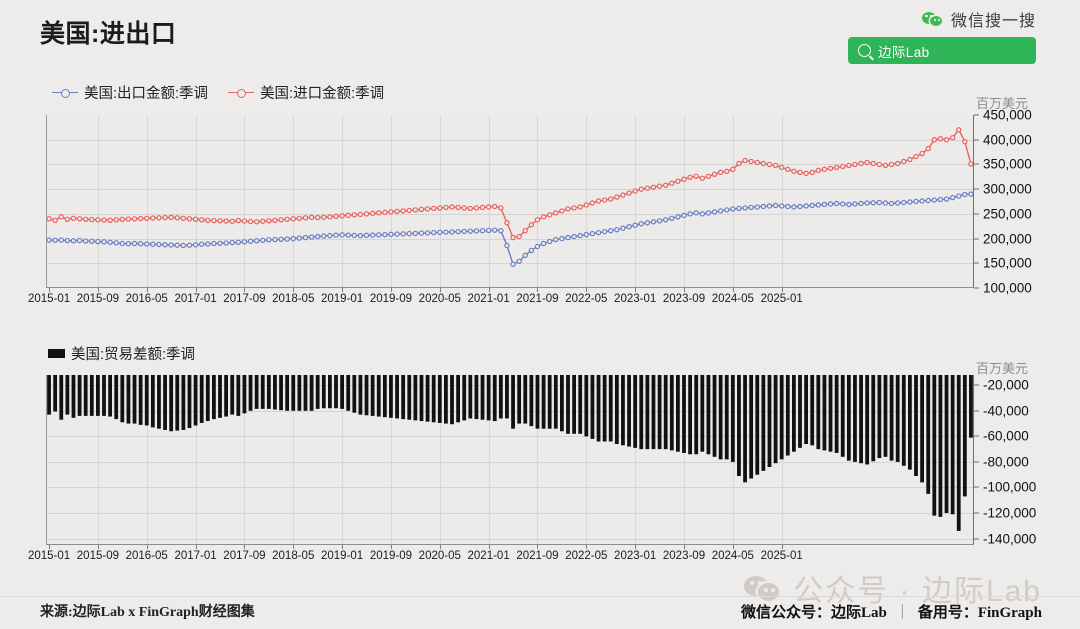  I want to click on legend-label-import: 美国:进口金额:季调, so click(322, 94).